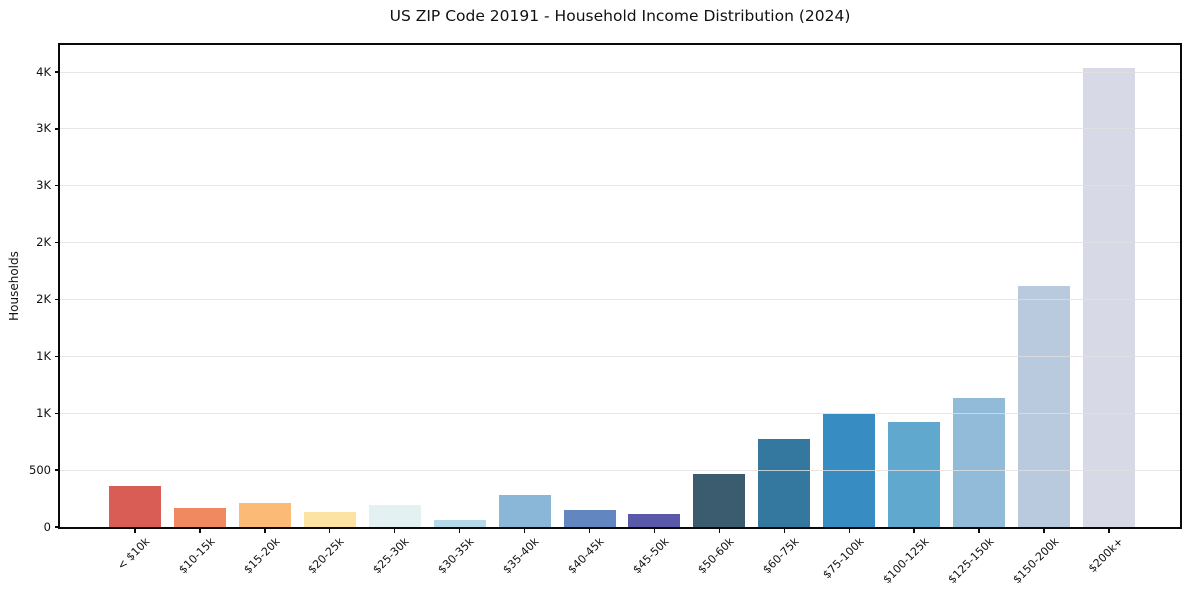 Image resolution: width=1189 pixels, height=590 pixels. I want to click on axis-spine-top, so click(620, 44).